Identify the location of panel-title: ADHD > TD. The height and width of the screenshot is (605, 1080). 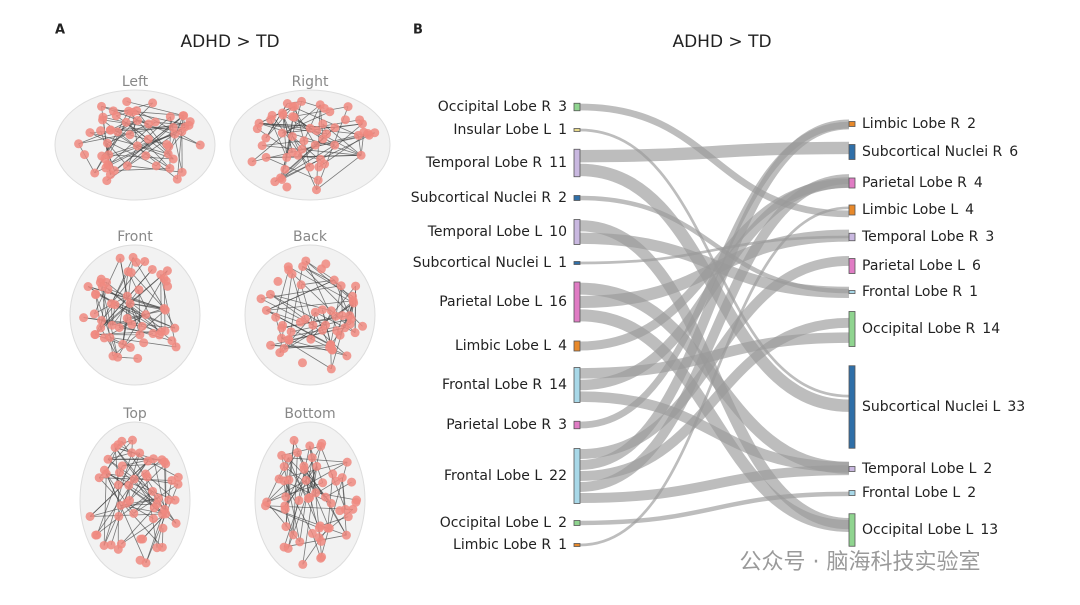
(229, 42).